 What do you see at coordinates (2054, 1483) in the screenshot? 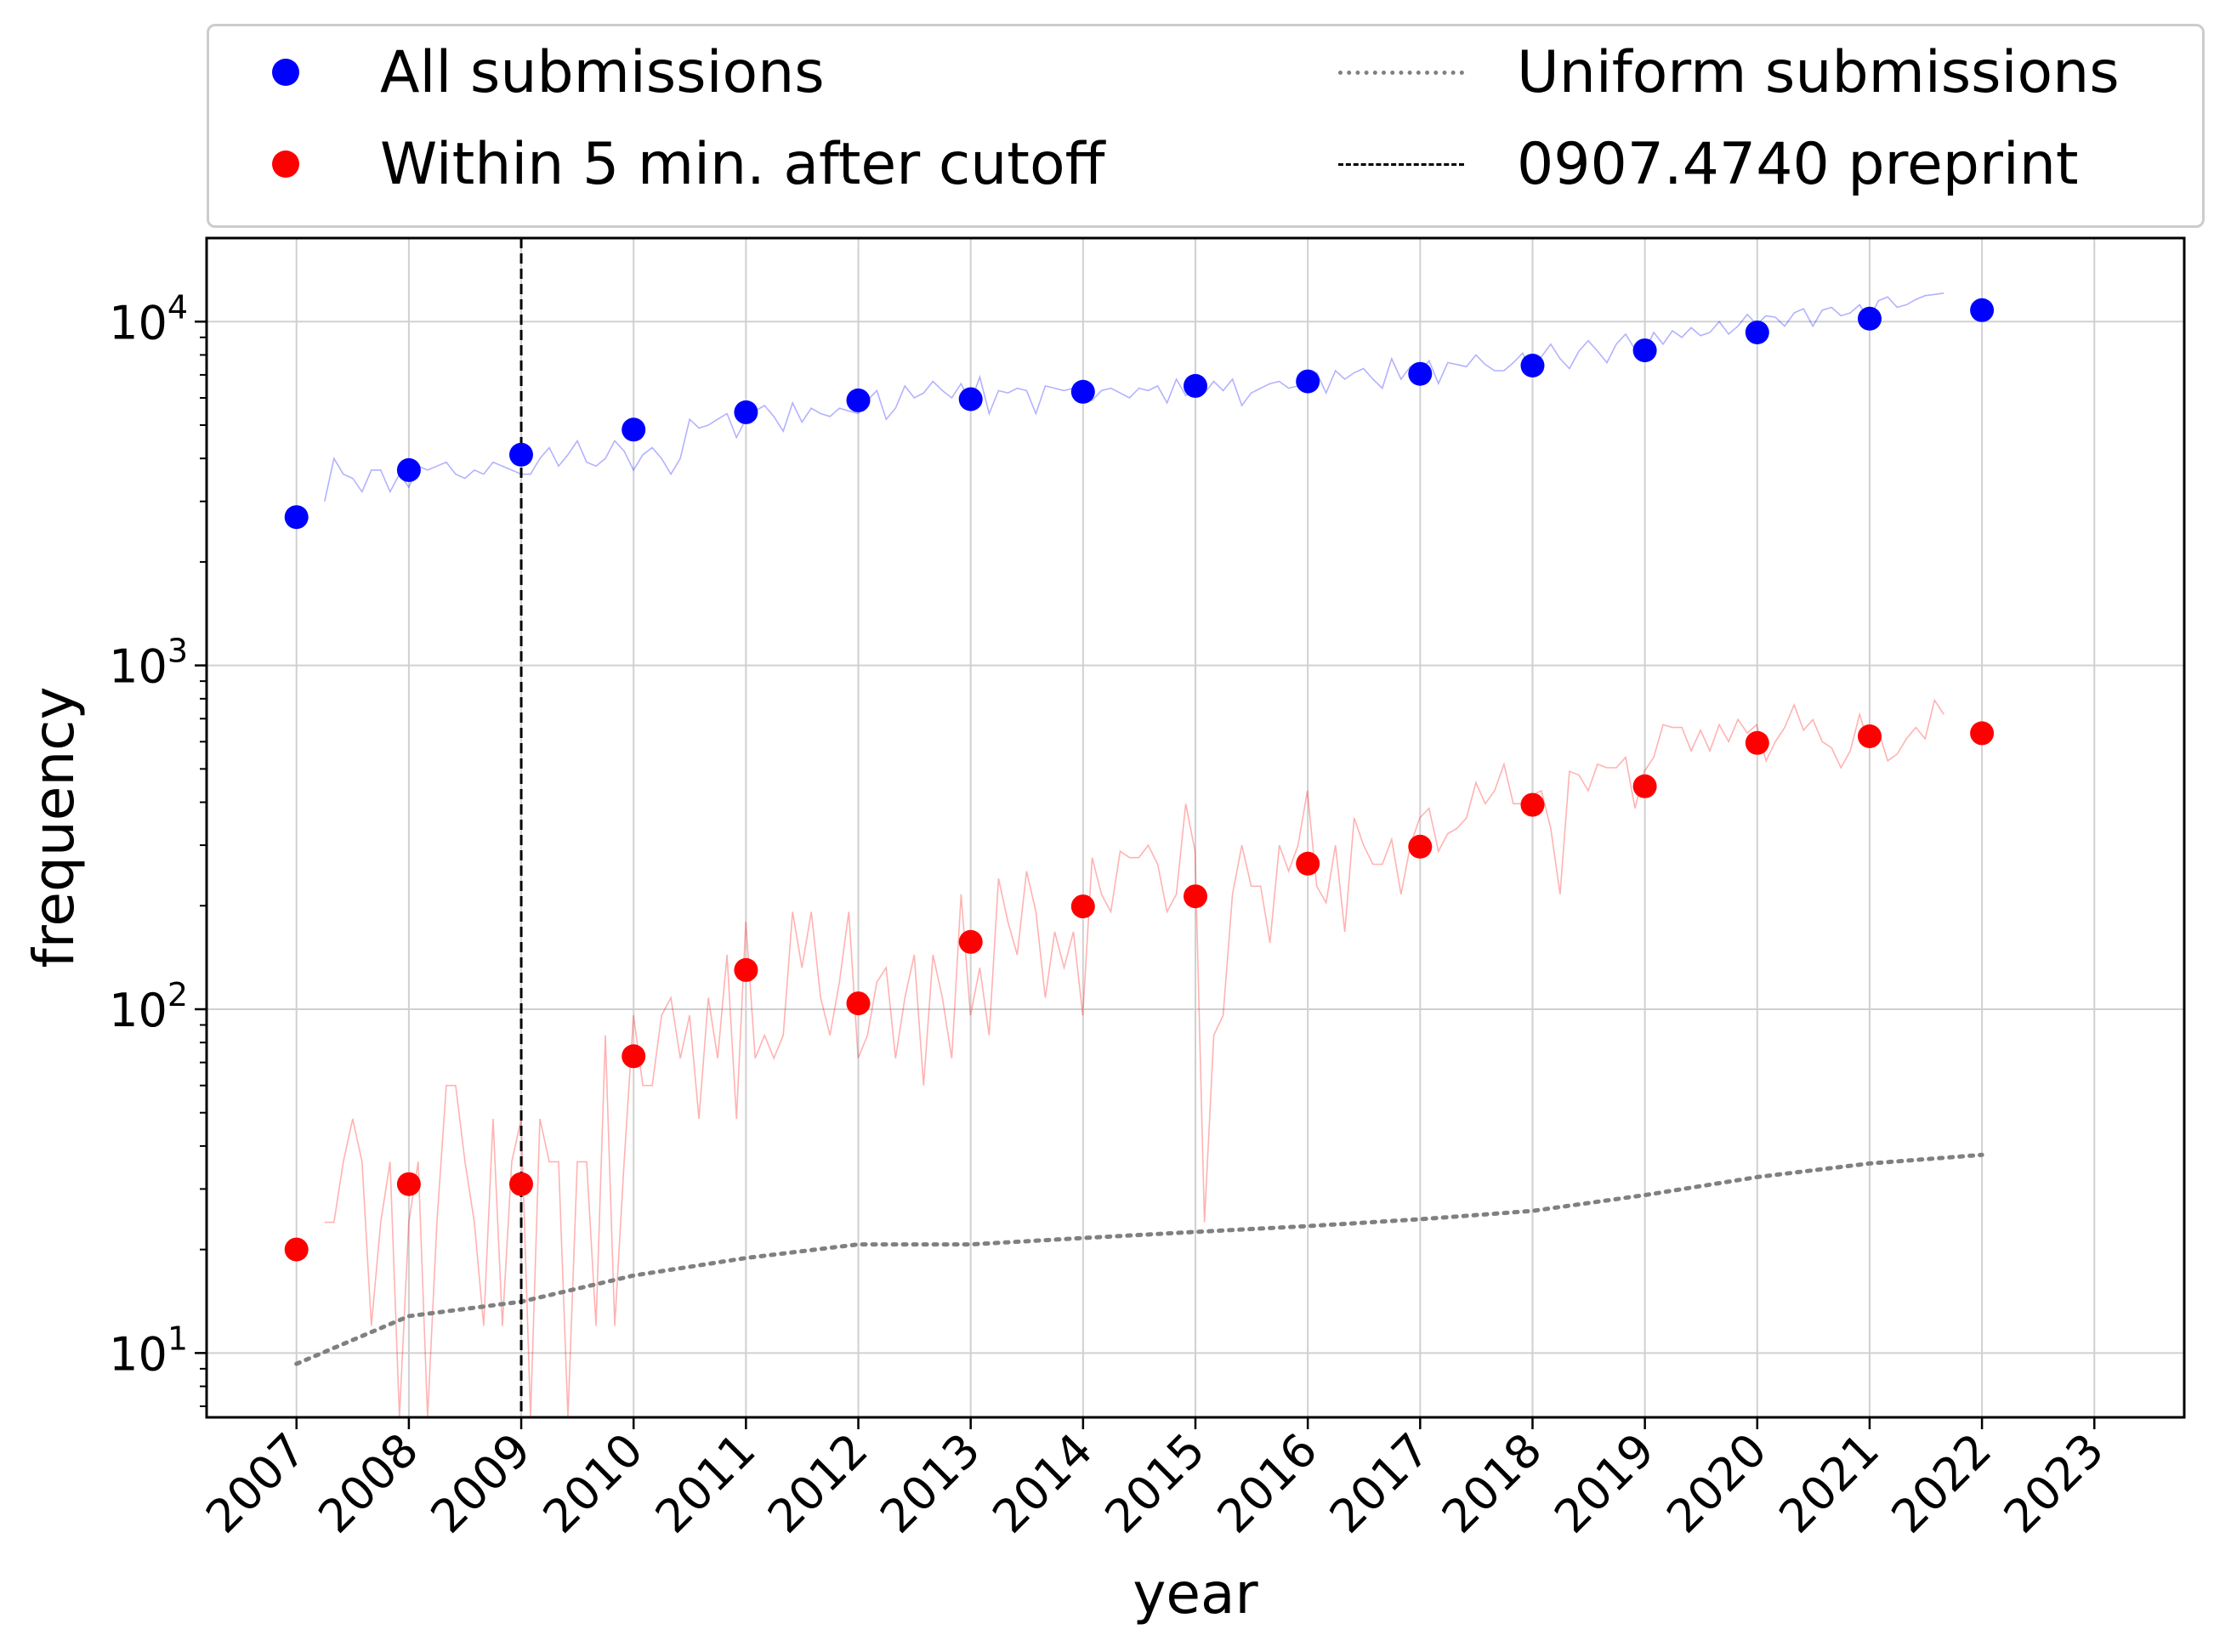
I see `x-tick-label: 2023` at bounding box center [2054, 1483].